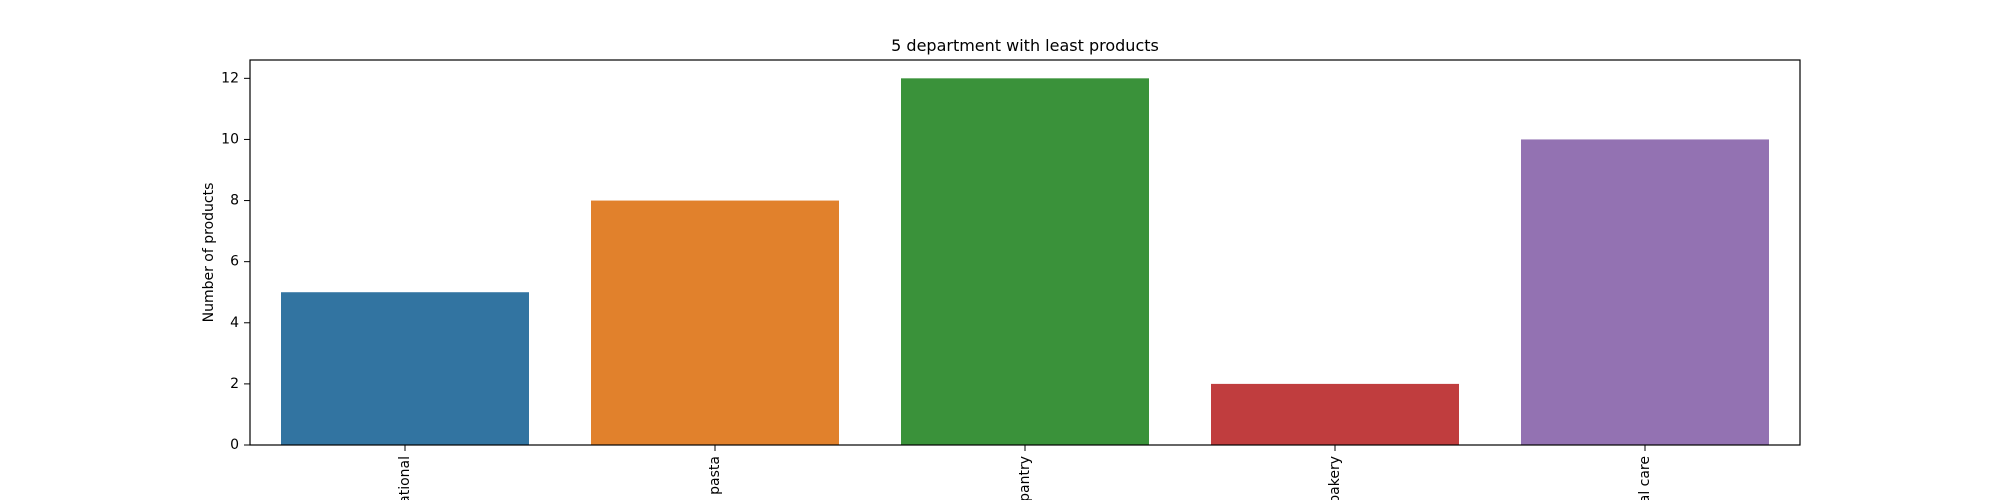 The width and height of the screenshot is (2000, 500). Describe the element at coordinates (1645, 478) in the screenshot. I see `x-tick-label-5: al care` at that location.